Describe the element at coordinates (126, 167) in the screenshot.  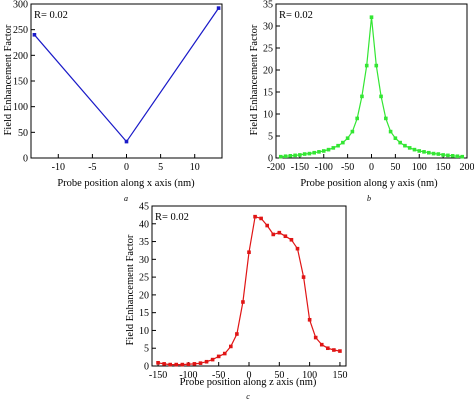
I see `panel-a-x-tick-label: 0` at that location.